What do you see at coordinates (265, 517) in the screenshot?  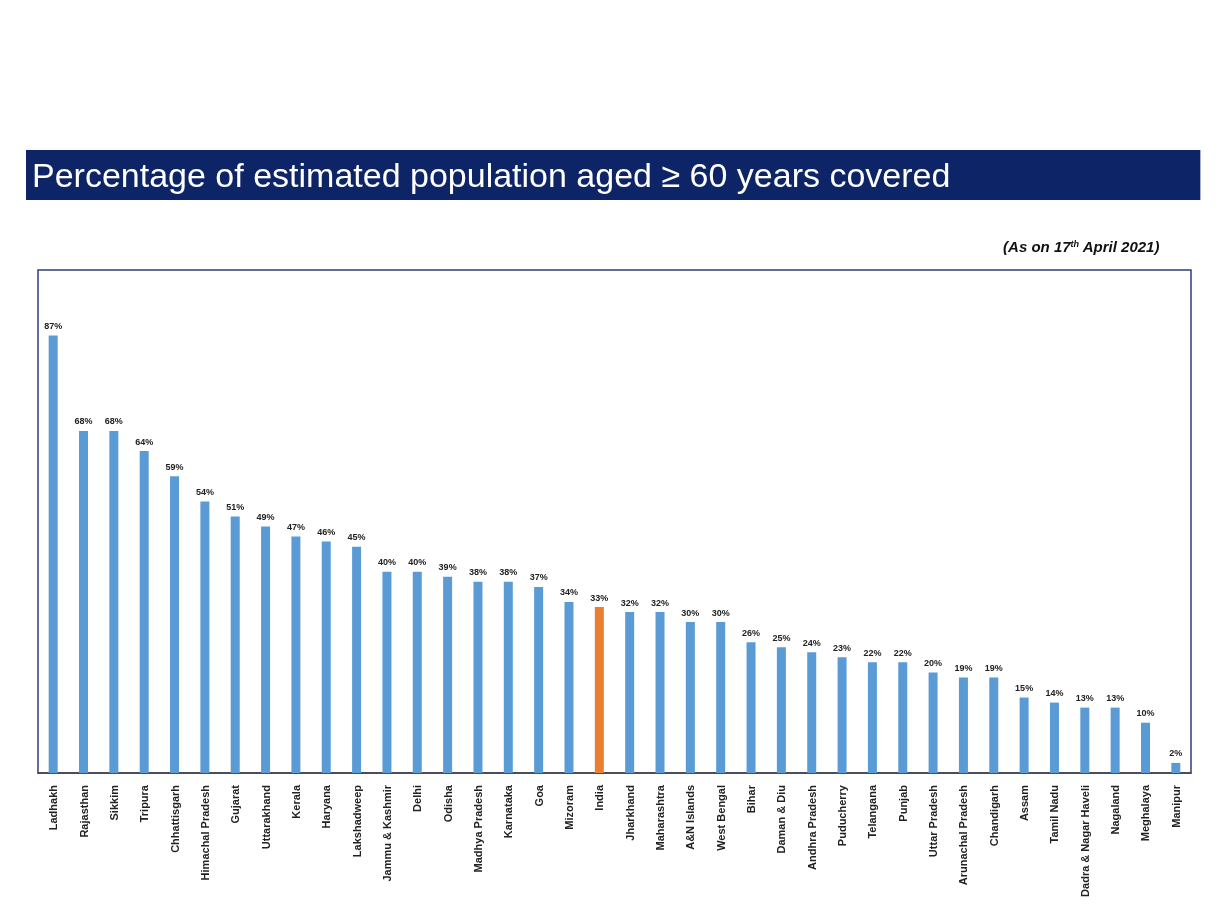 I see `data-label: 49%` at bounding box center [265, 517].